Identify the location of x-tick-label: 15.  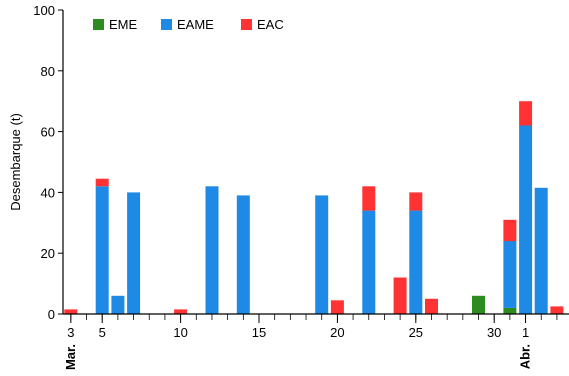
(259, 332).